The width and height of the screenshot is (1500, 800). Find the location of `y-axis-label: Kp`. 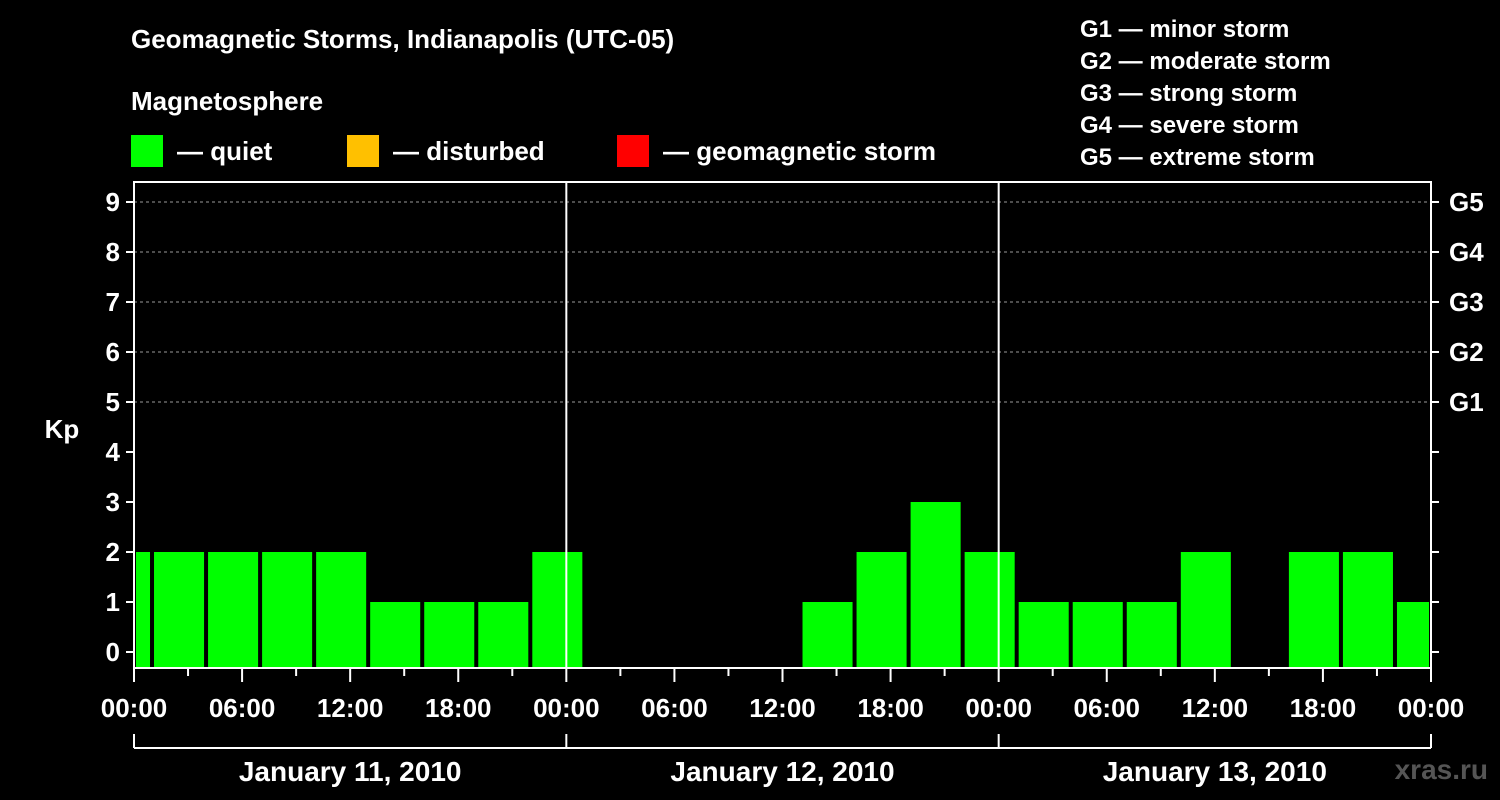

y-axis-label: Kp is located at coordinates (62, 429).